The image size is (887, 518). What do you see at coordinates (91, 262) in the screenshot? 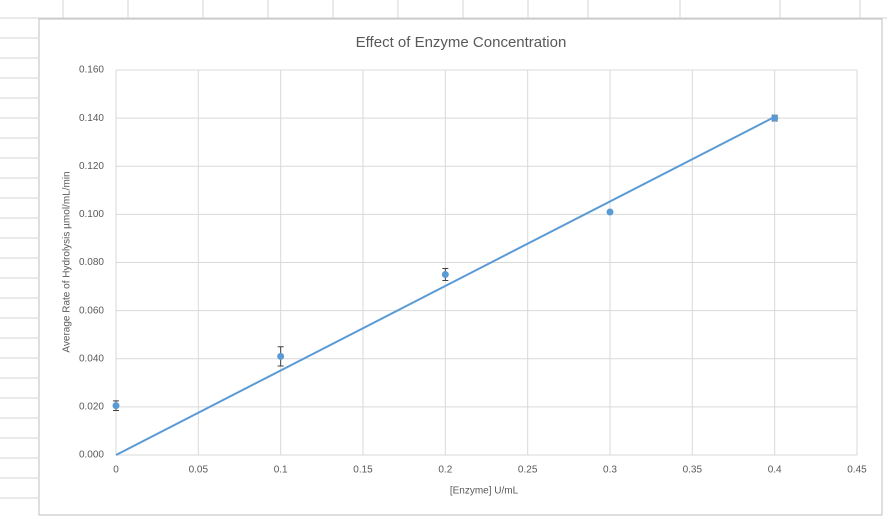
I see `y-tick-label: 0.080` at bounding box center [91, 262].